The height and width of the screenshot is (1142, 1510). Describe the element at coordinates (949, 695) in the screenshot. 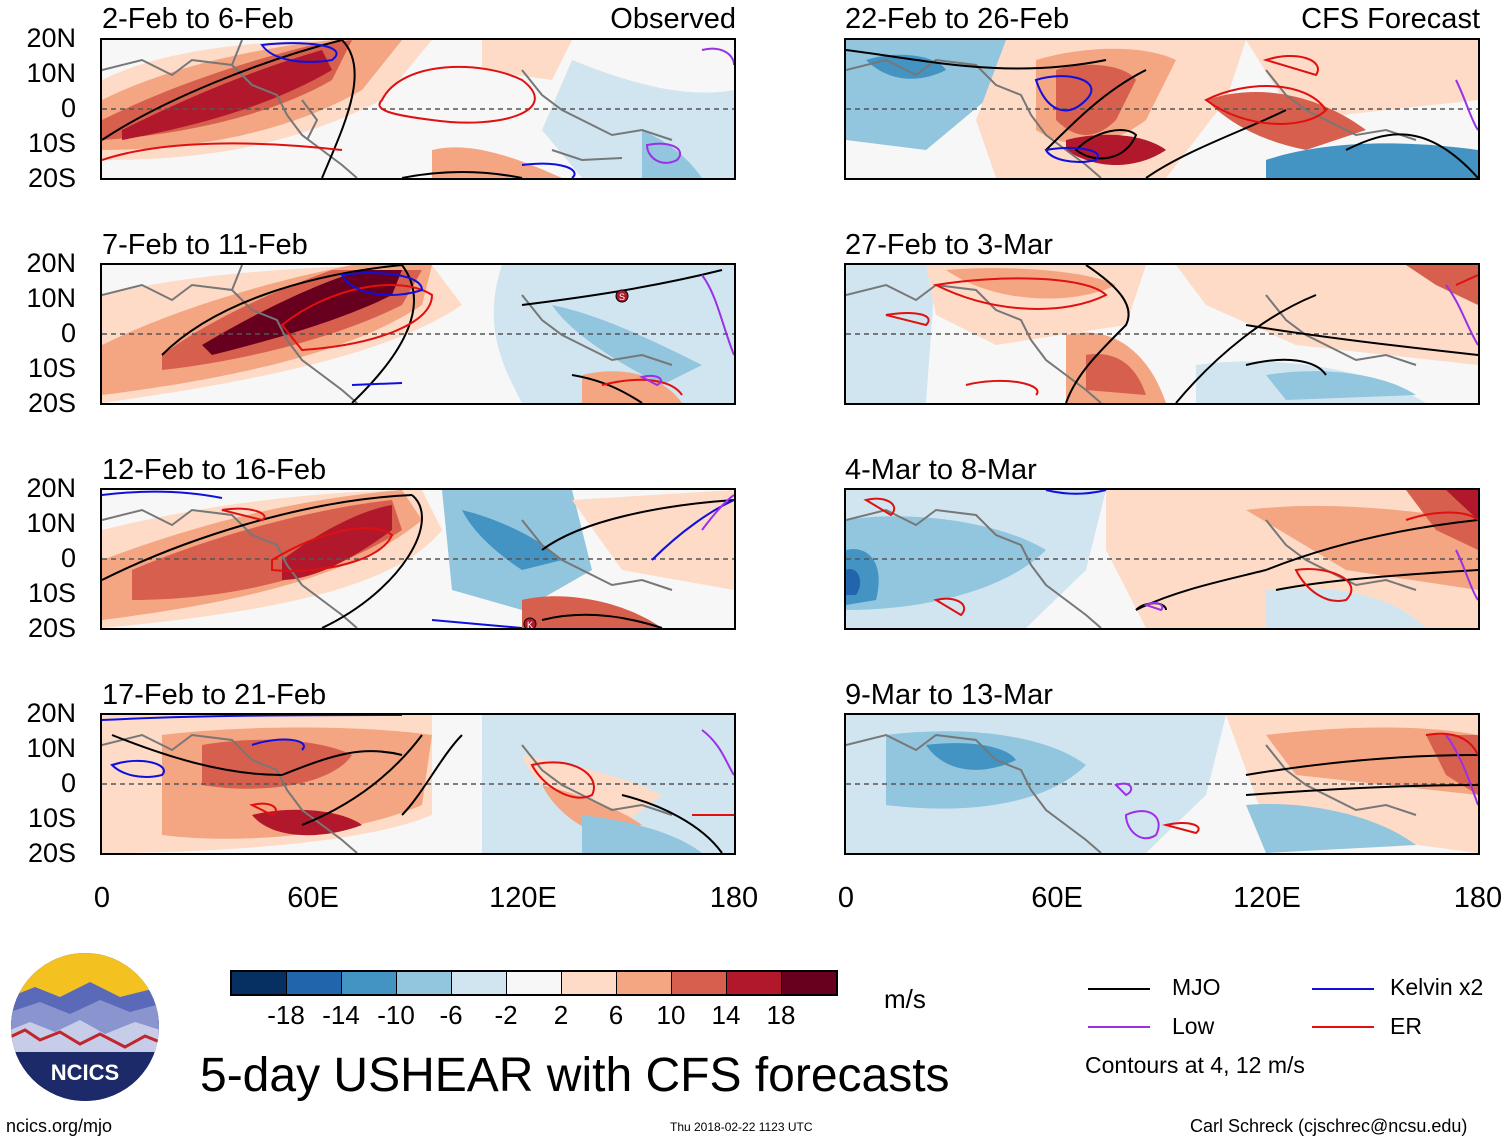

I see `panel-title-fc4: 9-Mar to 13-Mar` at that location.